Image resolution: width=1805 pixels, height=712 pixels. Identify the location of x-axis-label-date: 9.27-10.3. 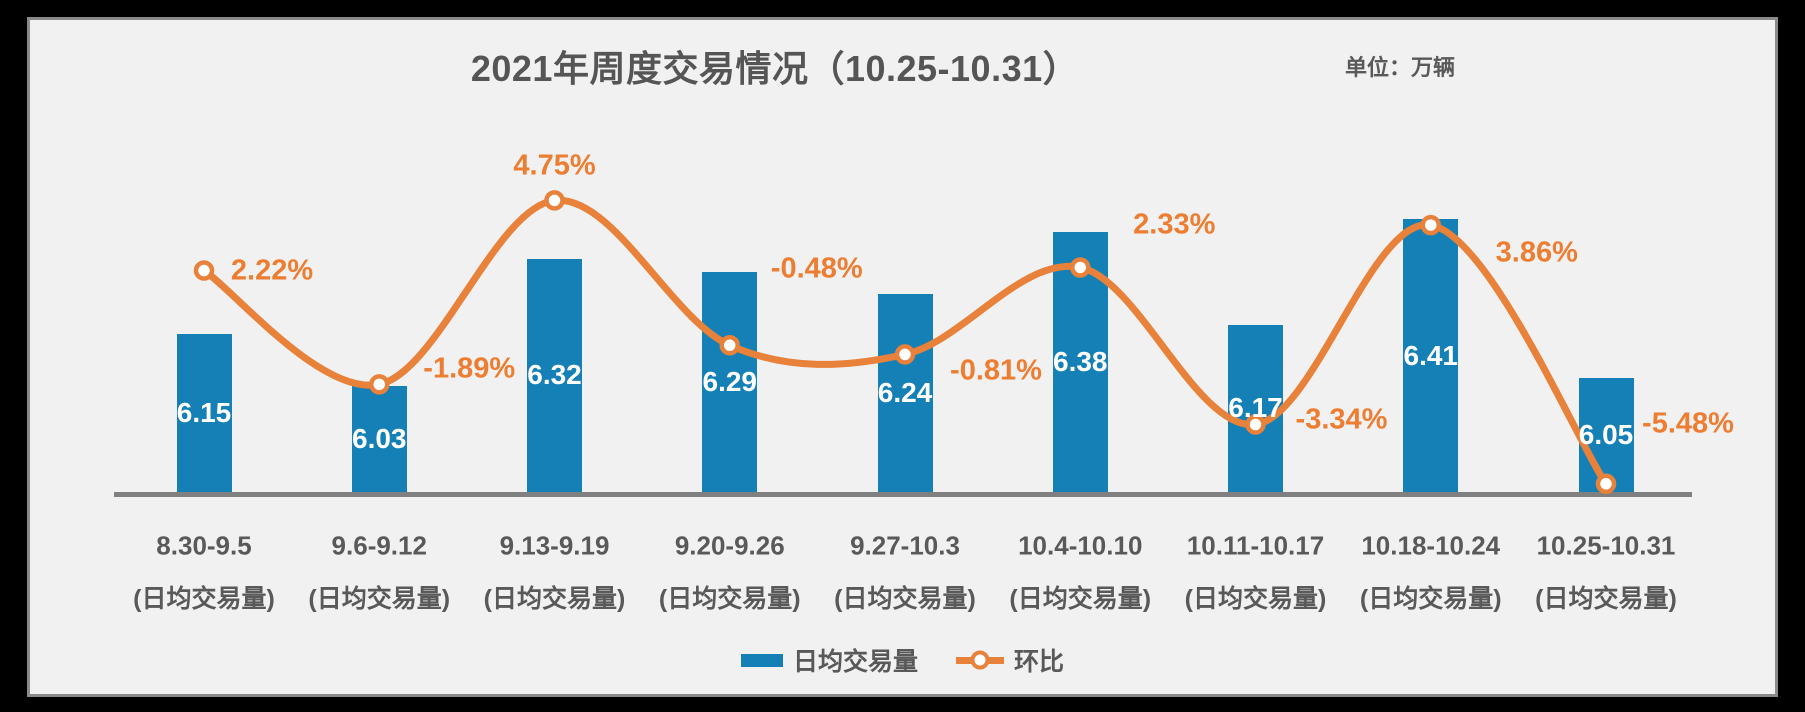
(905, 545).